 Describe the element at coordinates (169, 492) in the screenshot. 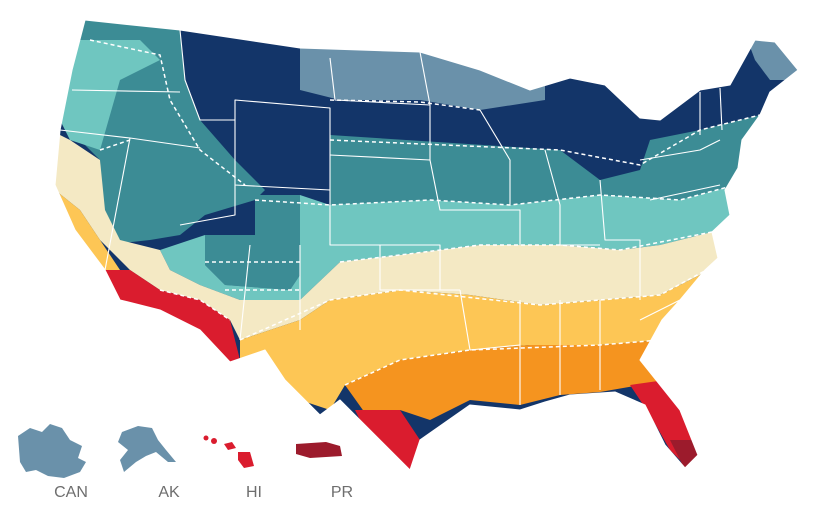

I see `inset-label-alaska: AK` at that location.